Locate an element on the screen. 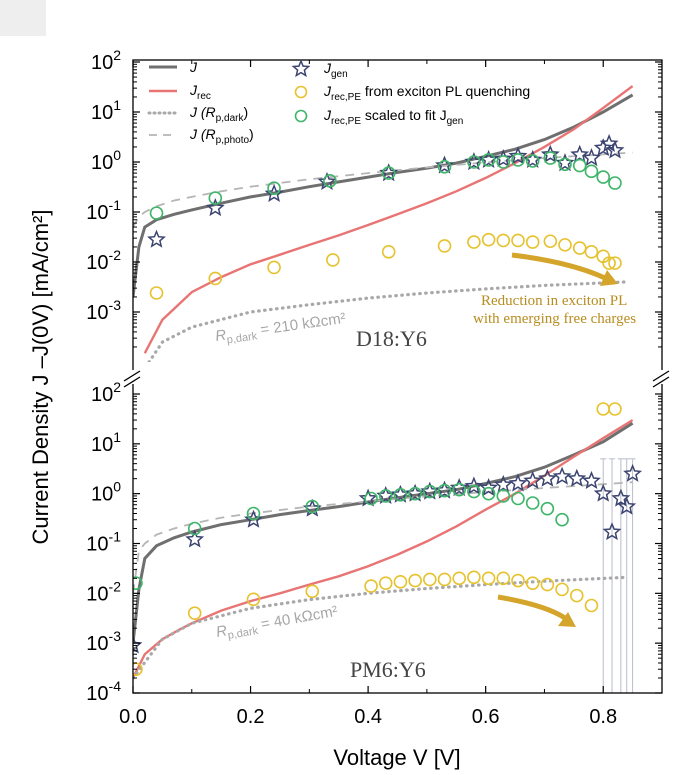  sample-label-top: D18:Y6 is located at coordinates (391, 338).